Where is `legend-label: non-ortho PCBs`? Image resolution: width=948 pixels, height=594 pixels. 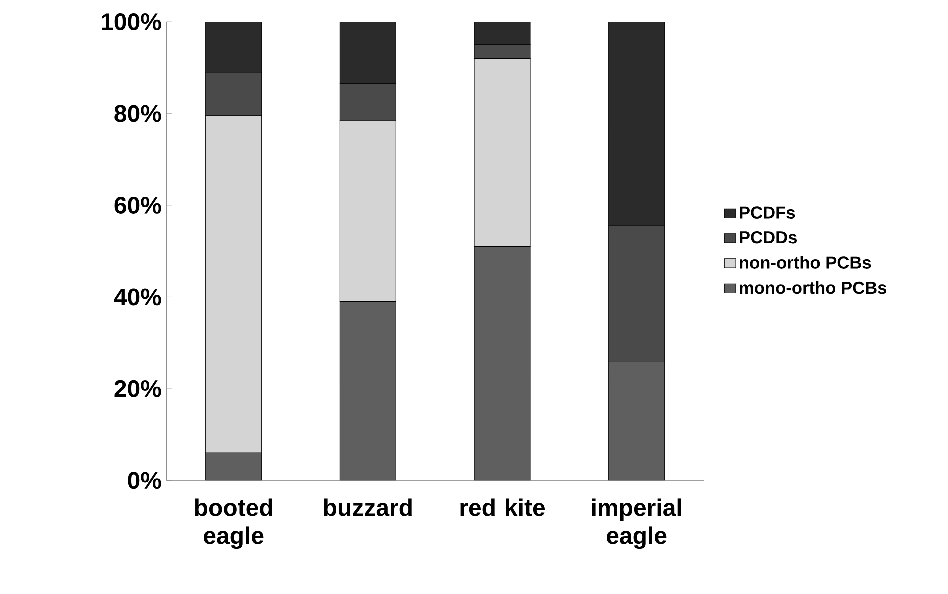
legend-label: non-ortho PCBs is located at coordinates (806, 262).